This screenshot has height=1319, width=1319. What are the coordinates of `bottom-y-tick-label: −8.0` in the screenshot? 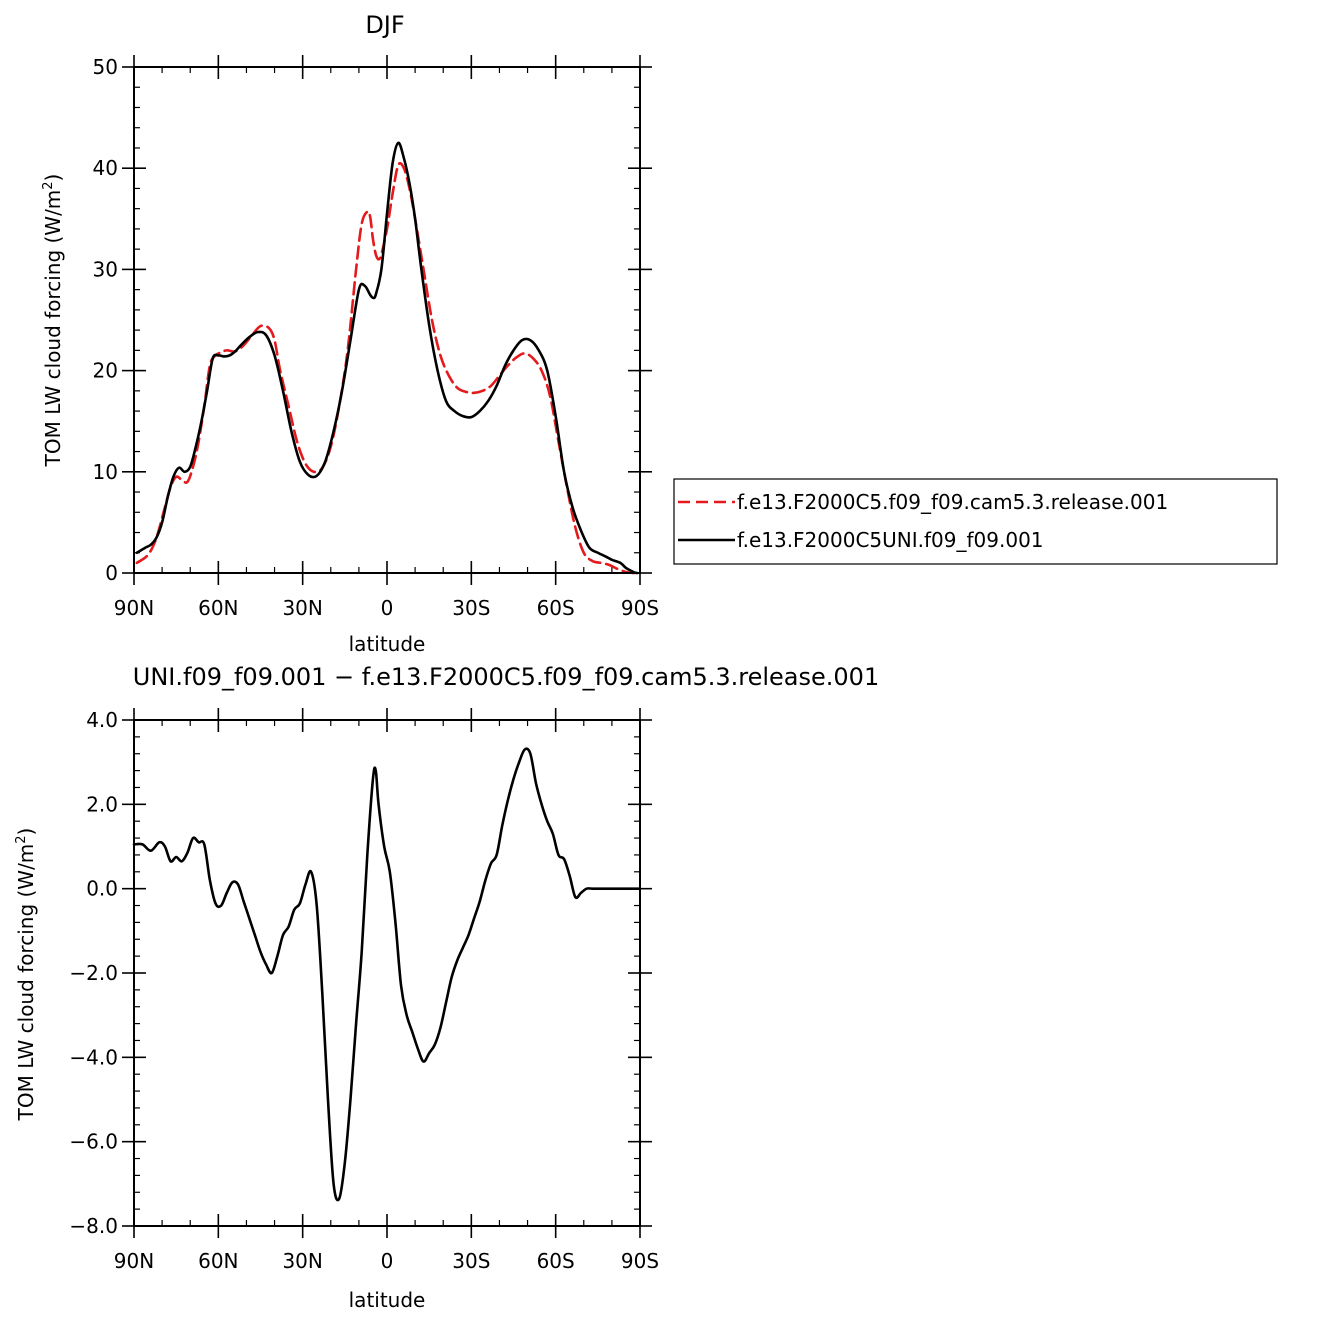 It's located at (93, 1226).